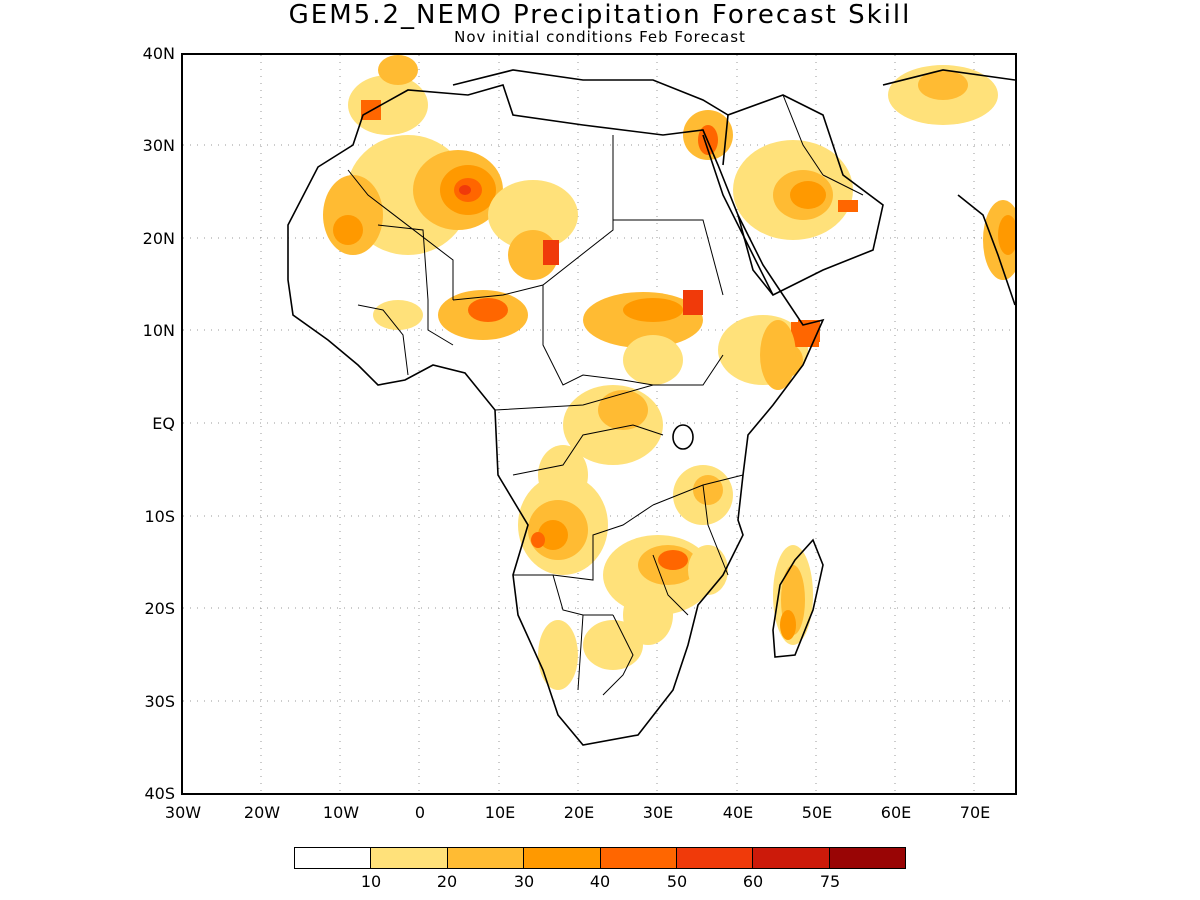 The height and width of the screenshot is (900, 1200). Describe the element at coordinates (738, 812) in the screenshot. I see `lon-label: 40E` at that location.